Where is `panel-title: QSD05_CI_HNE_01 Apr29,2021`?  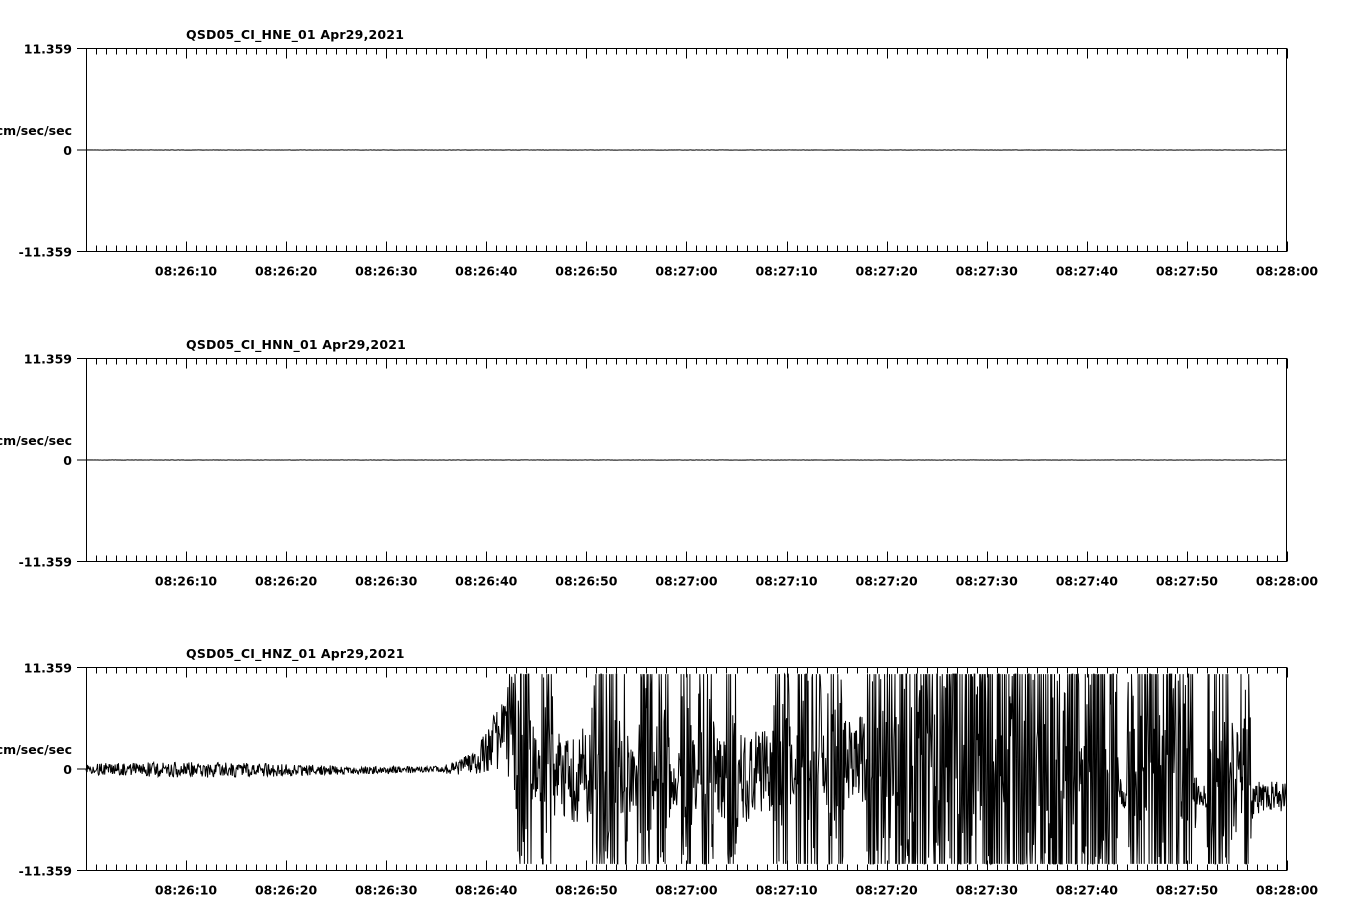 panel-title: QSD05_CI_HNE_01 Apr29,2021 is located at coordinates (295, 35).